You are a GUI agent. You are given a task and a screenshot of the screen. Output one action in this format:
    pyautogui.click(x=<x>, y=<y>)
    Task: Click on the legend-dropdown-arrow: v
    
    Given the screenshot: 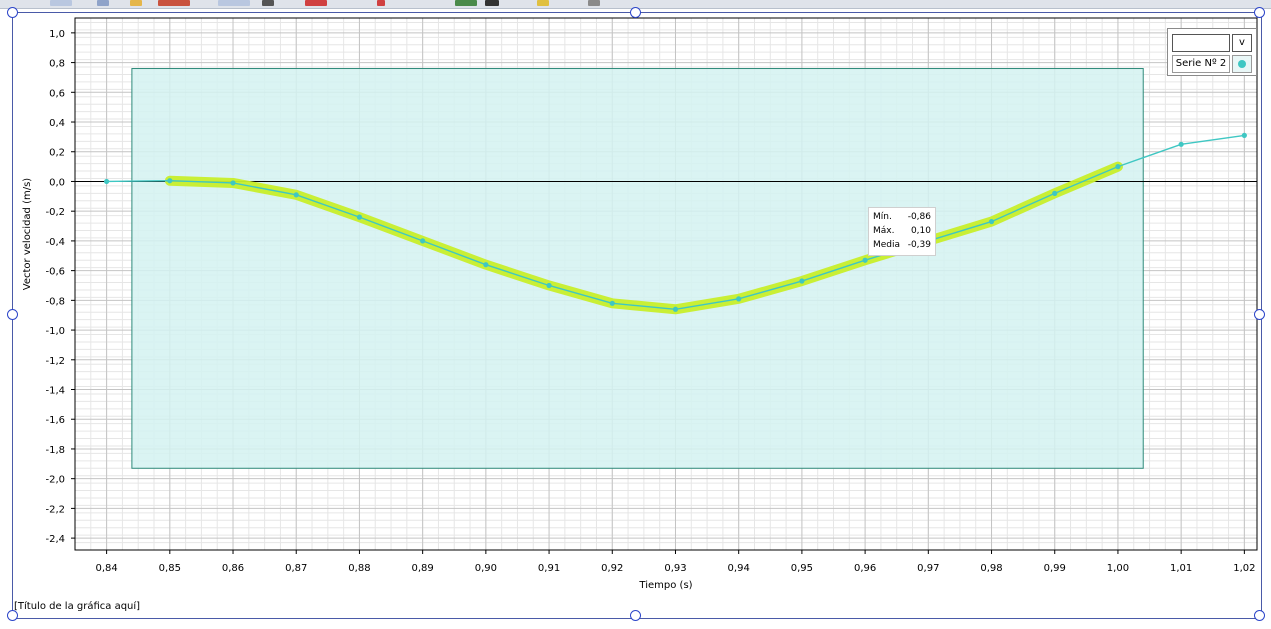 What is the action you would take?
    pyautogui.click(x=1242, y=43)
    